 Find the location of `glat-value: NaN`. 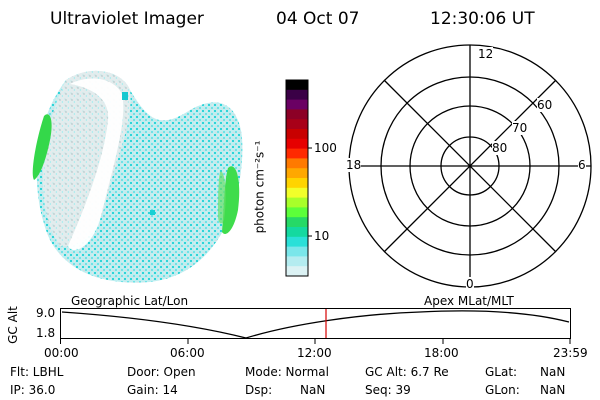

glat-value: NaN is located at coordinates (553, 372).